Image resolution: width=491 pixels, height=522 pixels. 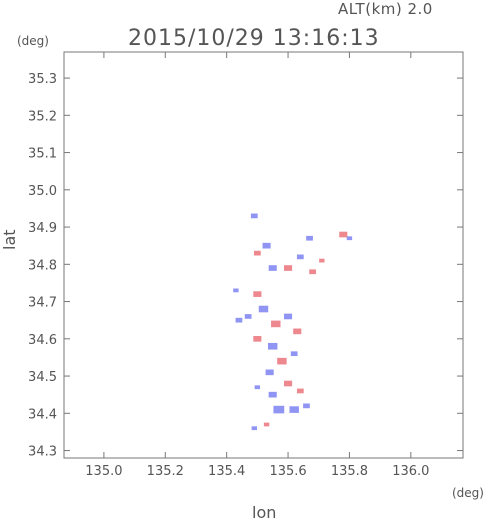 I want to click on data-layer, so click(x=293, y=322).